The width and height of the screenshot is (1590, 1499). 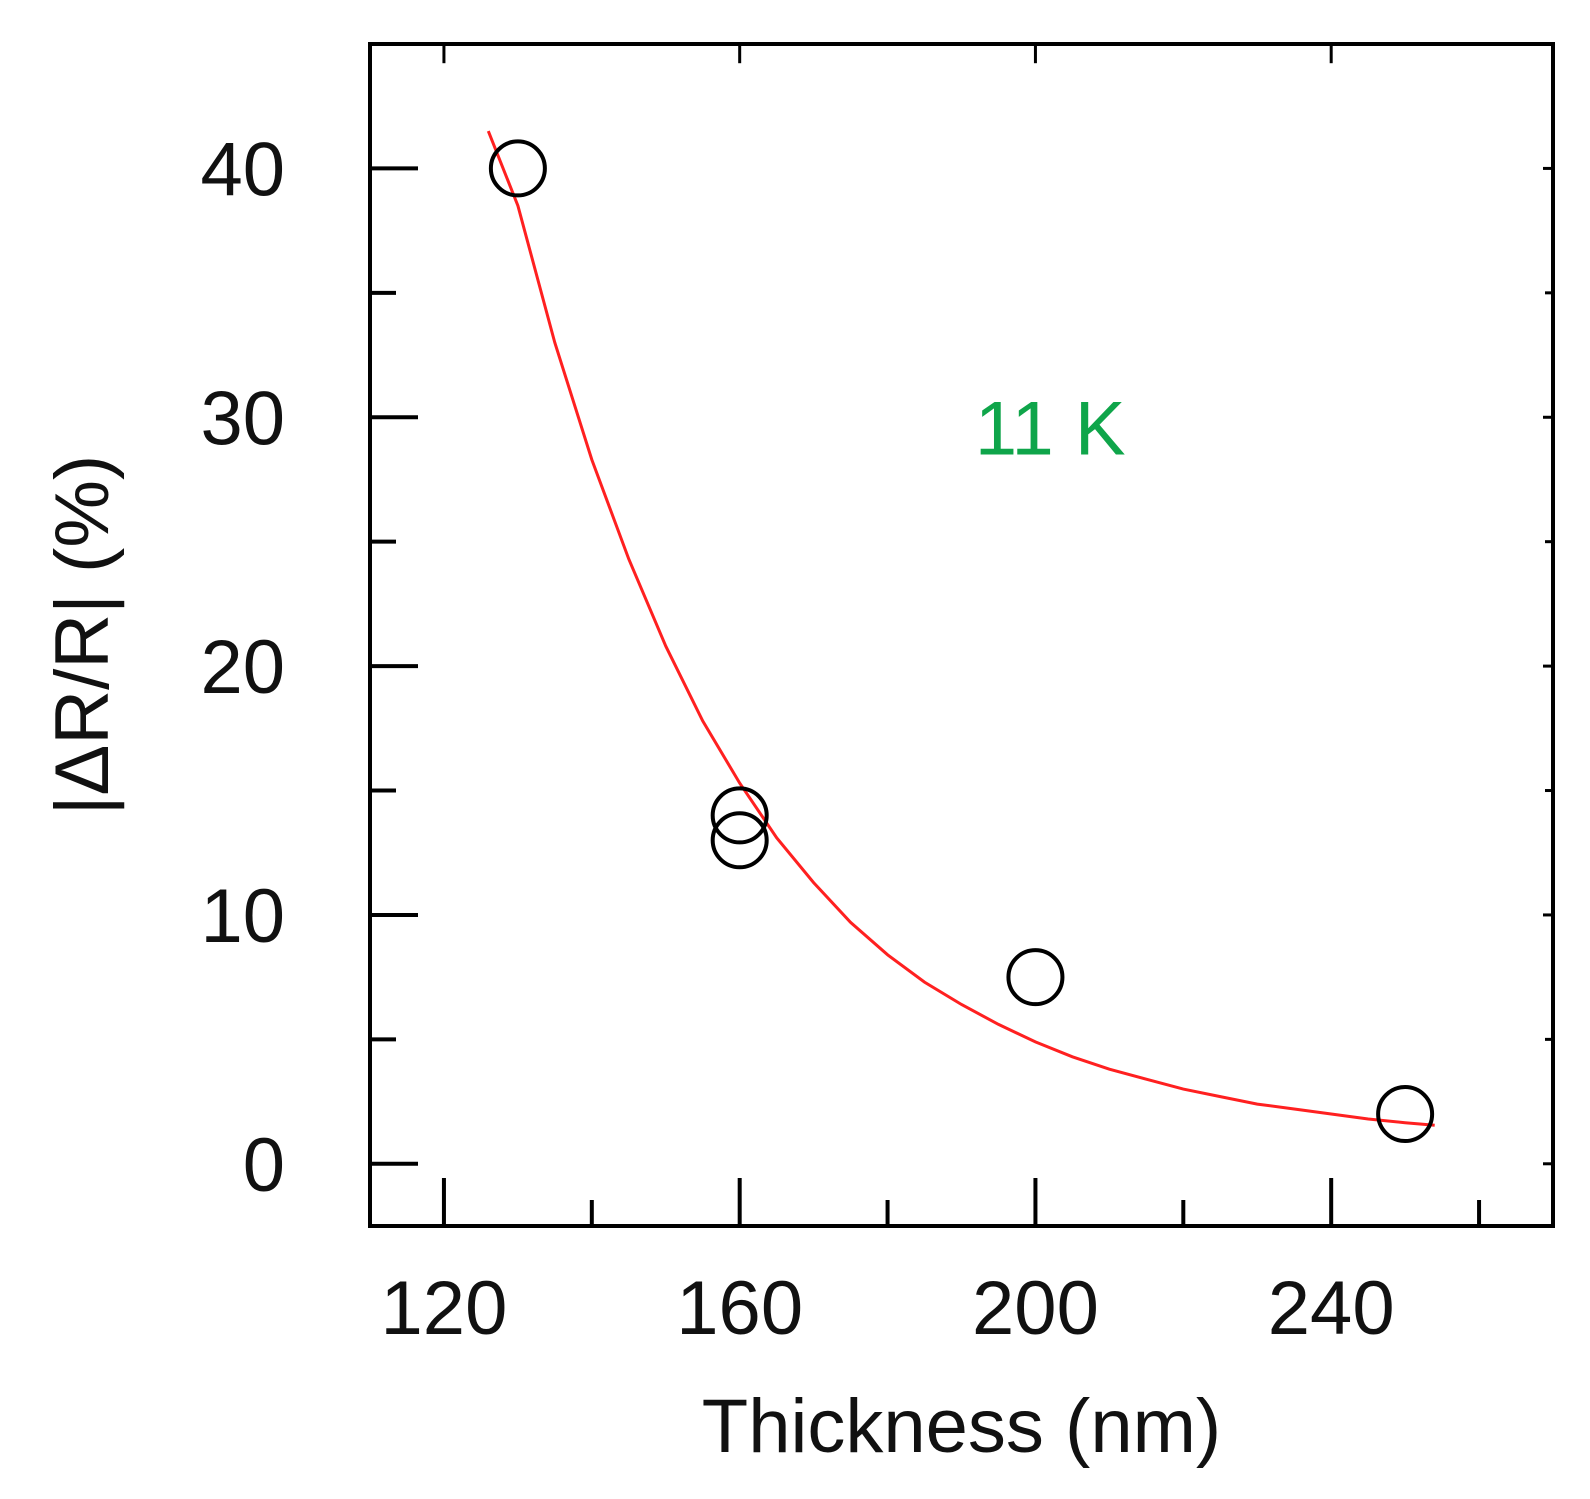 What do you see at coordinates (961, 1426) in the screenshot?
I see `x-axis-label: Thickness (nm)` at bounding box center [961, 1426].